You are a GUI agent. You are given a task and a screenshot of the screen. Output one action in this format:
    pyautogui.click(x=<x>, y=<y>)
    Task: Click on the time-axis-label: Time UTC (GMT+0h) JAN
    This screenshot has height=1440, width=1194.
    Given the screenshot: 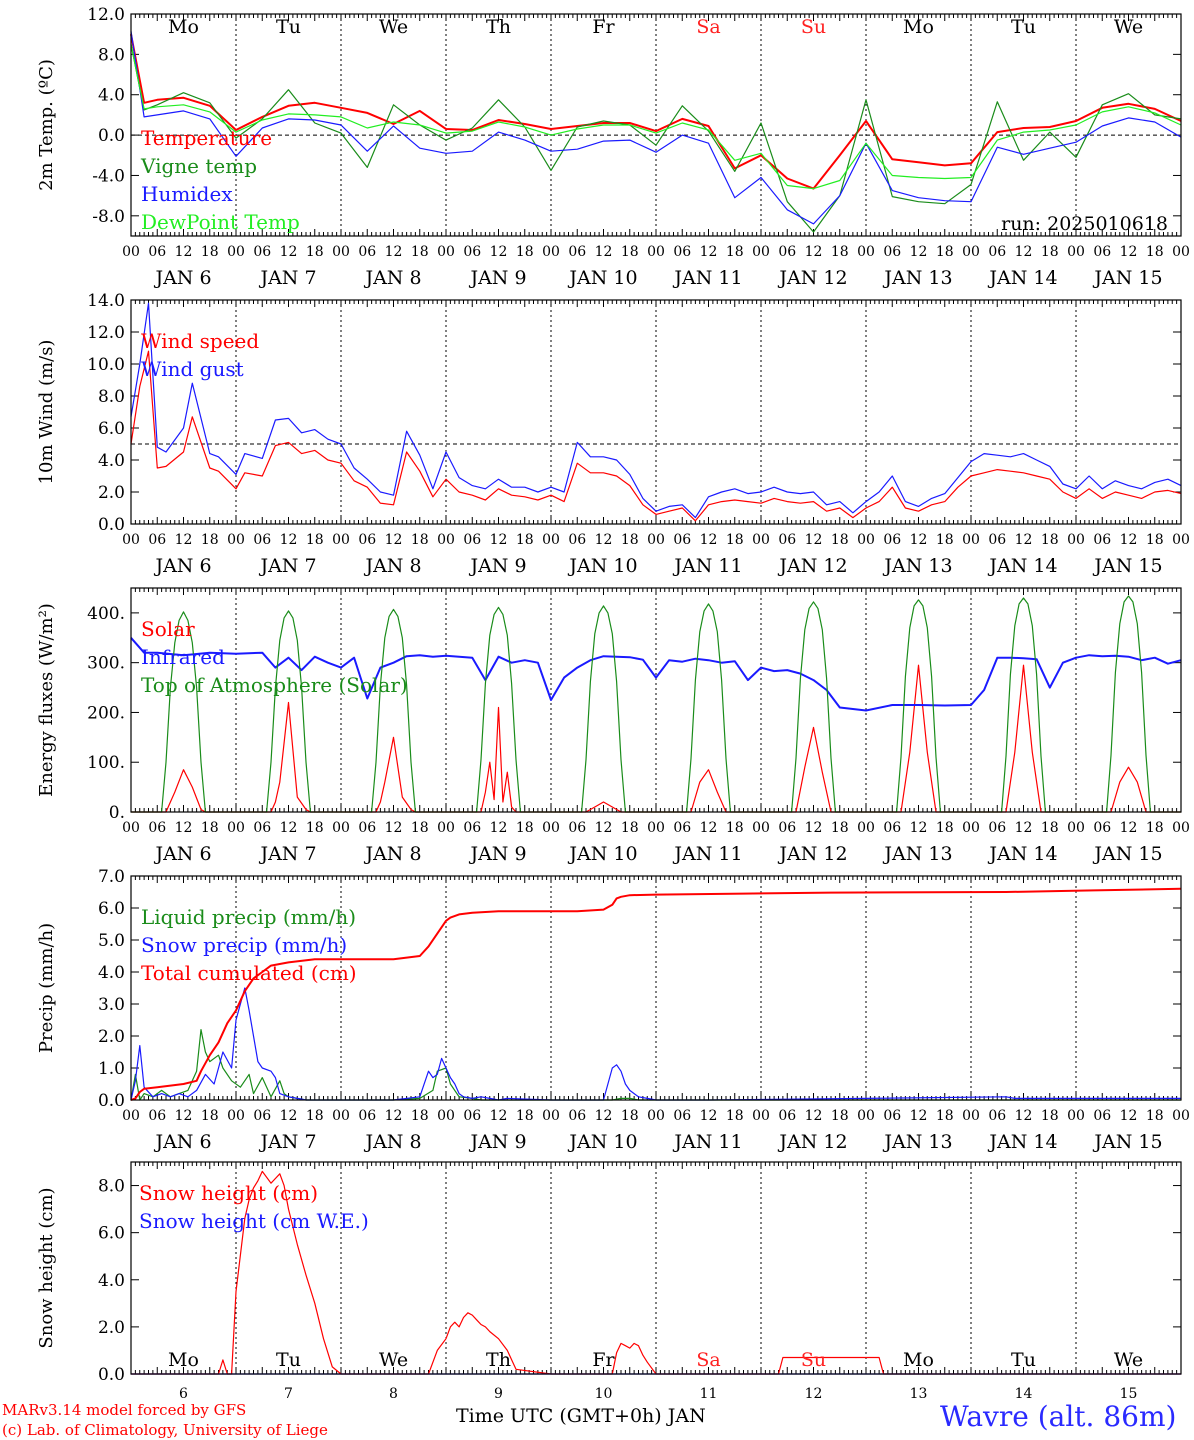 What is the action you would take?
    pyautogui.click(x=581, y=1416)
    